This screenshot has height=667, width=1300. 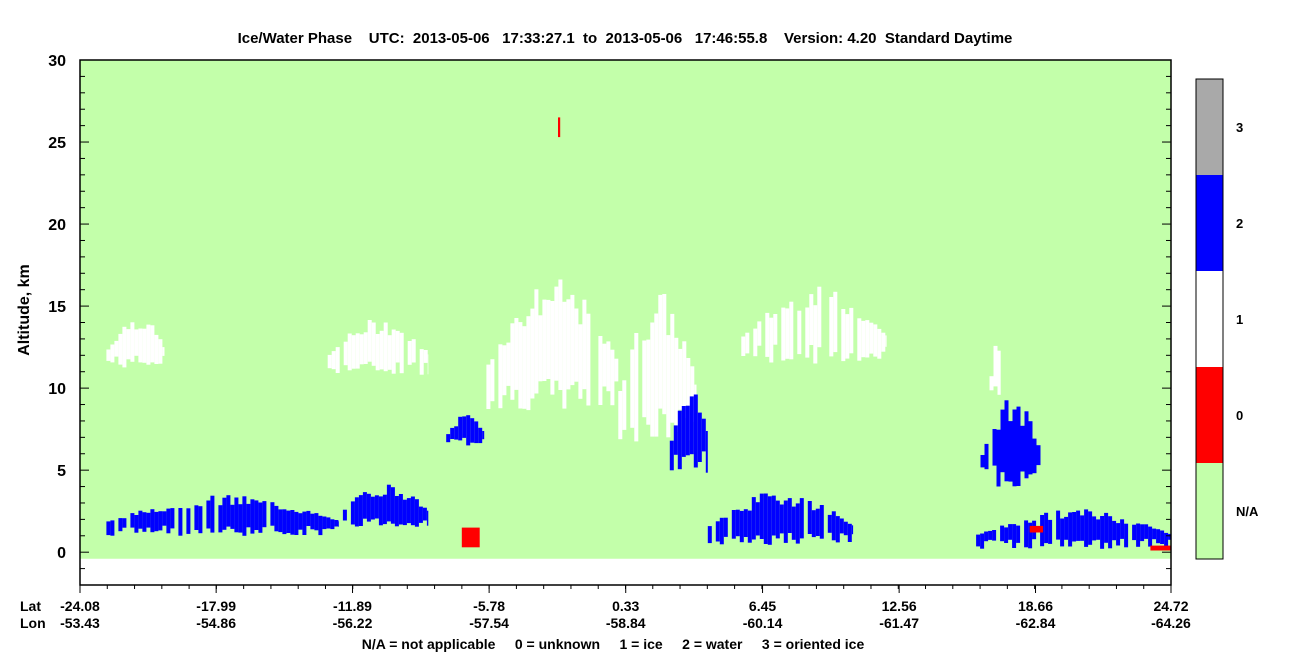 What do you see at coordinates (1247, 511) in the screenshot?
I see `colorbar-label: N/A` at bounding box center [1247, 511].